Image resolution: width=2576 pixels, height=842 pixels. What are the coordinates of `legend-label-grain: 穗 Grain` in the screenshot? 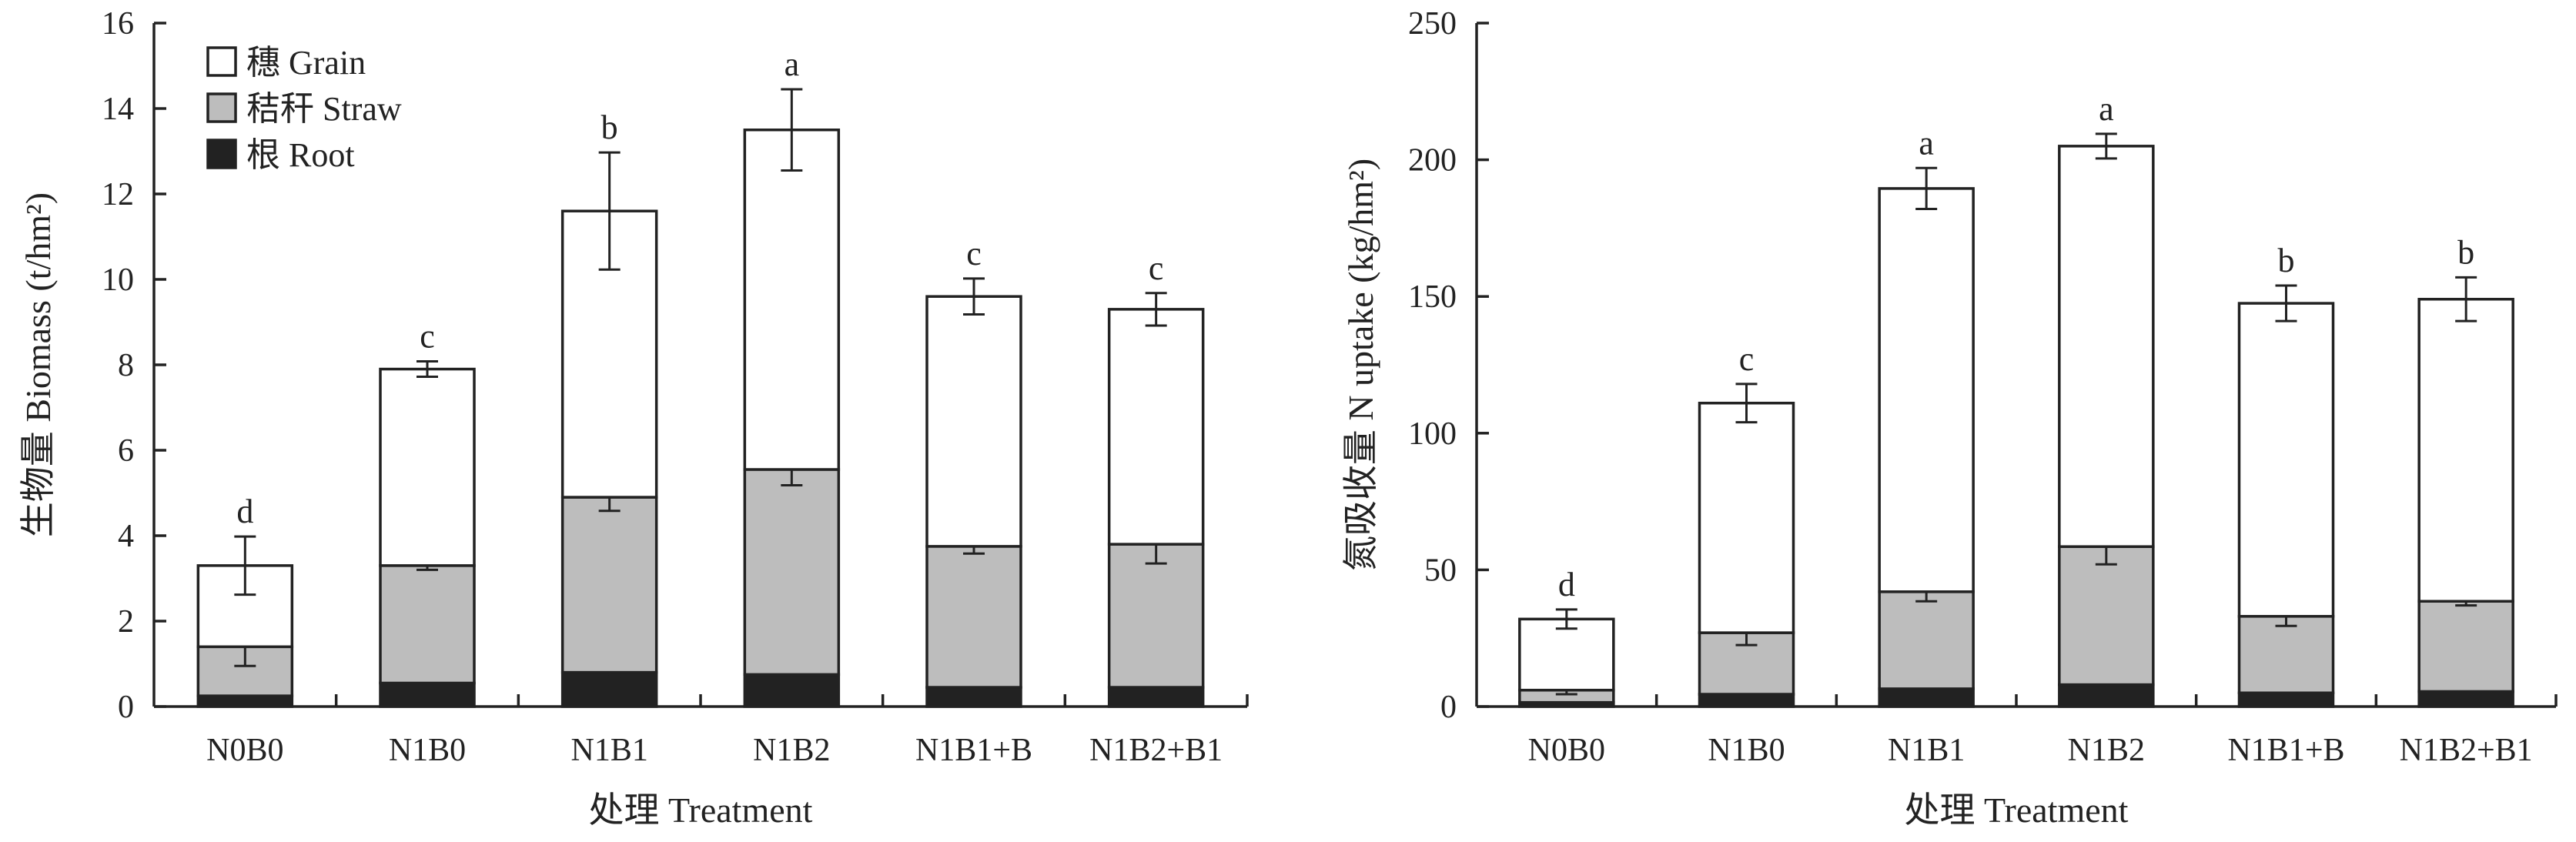 It's located at (306, 63).